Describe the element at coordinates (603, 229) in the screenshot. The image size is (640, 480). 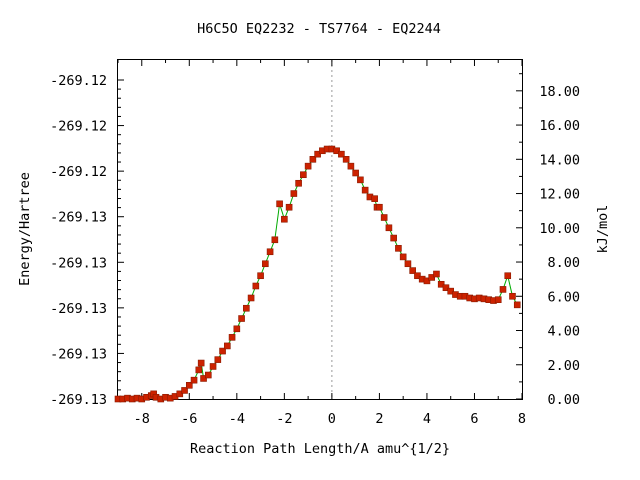
I see `right-y-axis-label: kJ/mol` at that location.